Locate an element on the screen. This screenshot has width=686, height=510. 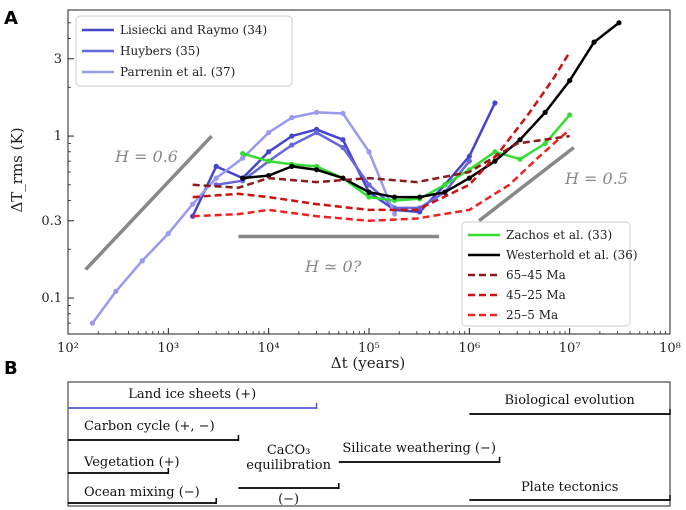
panel-b-letter: B is located at coordinates (11, 368).